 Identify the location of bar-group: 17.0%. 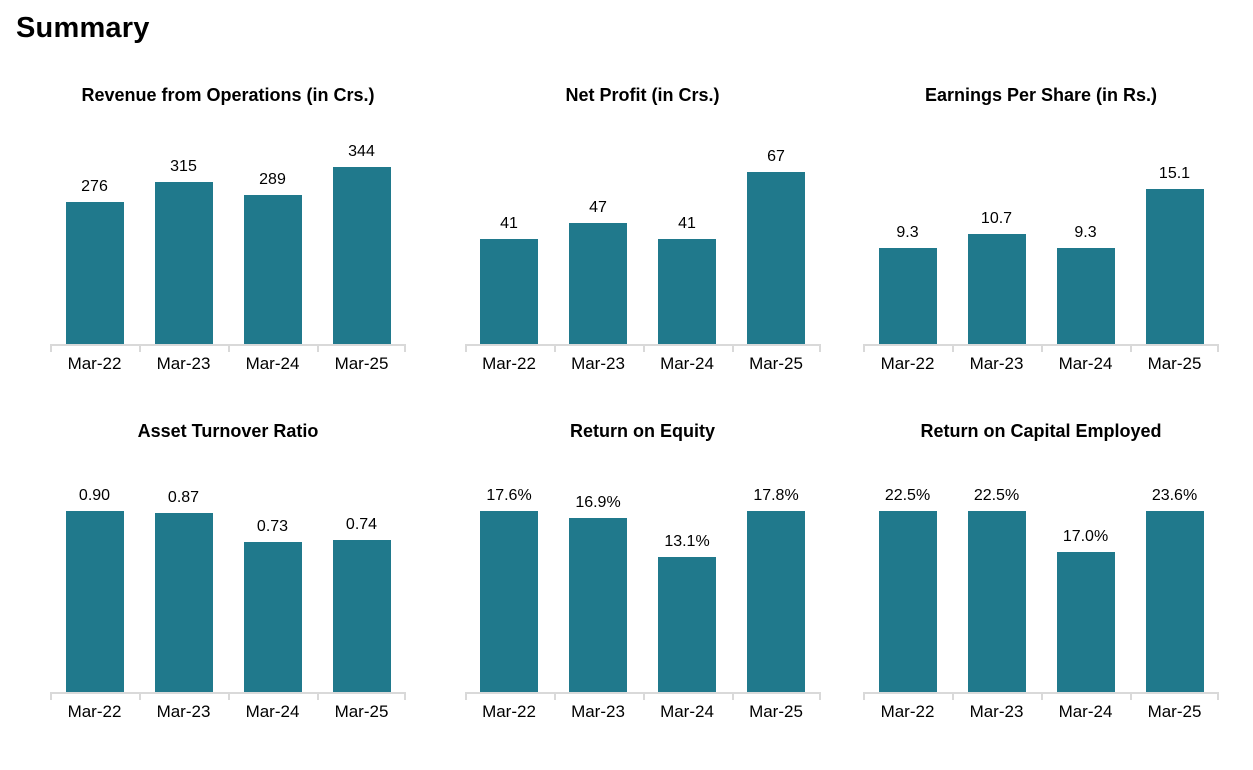
(1085, 589).